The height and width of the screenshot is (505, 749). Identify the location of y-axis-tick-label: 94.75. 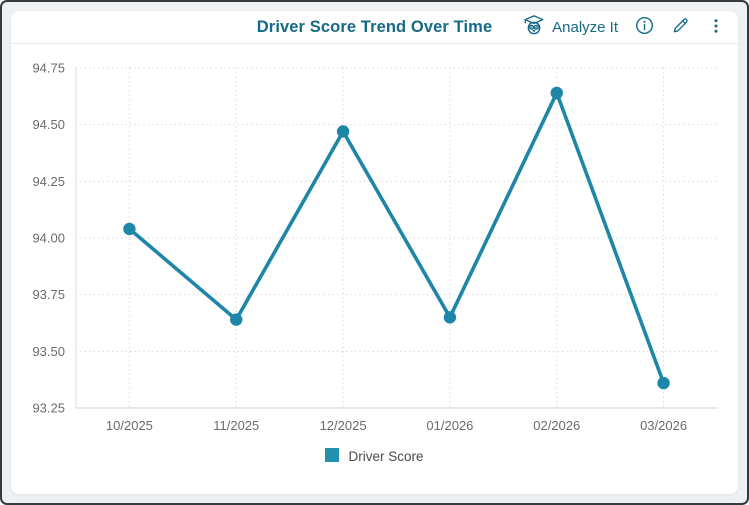
(48, 68).